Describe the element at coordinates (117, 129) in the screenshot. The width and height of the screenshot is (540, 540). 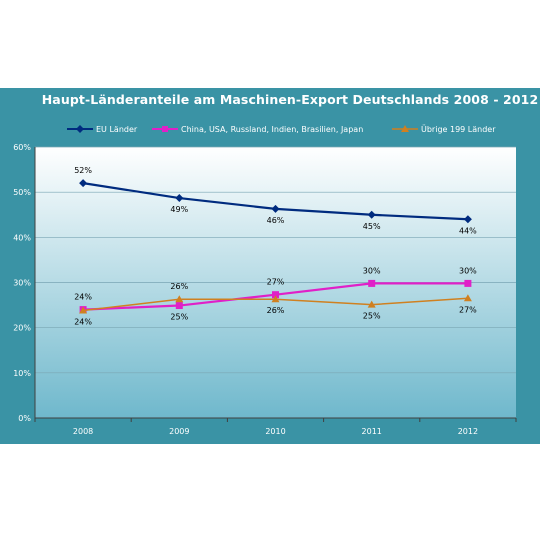
I see `legend-label-eu: EU Länder` at that location.